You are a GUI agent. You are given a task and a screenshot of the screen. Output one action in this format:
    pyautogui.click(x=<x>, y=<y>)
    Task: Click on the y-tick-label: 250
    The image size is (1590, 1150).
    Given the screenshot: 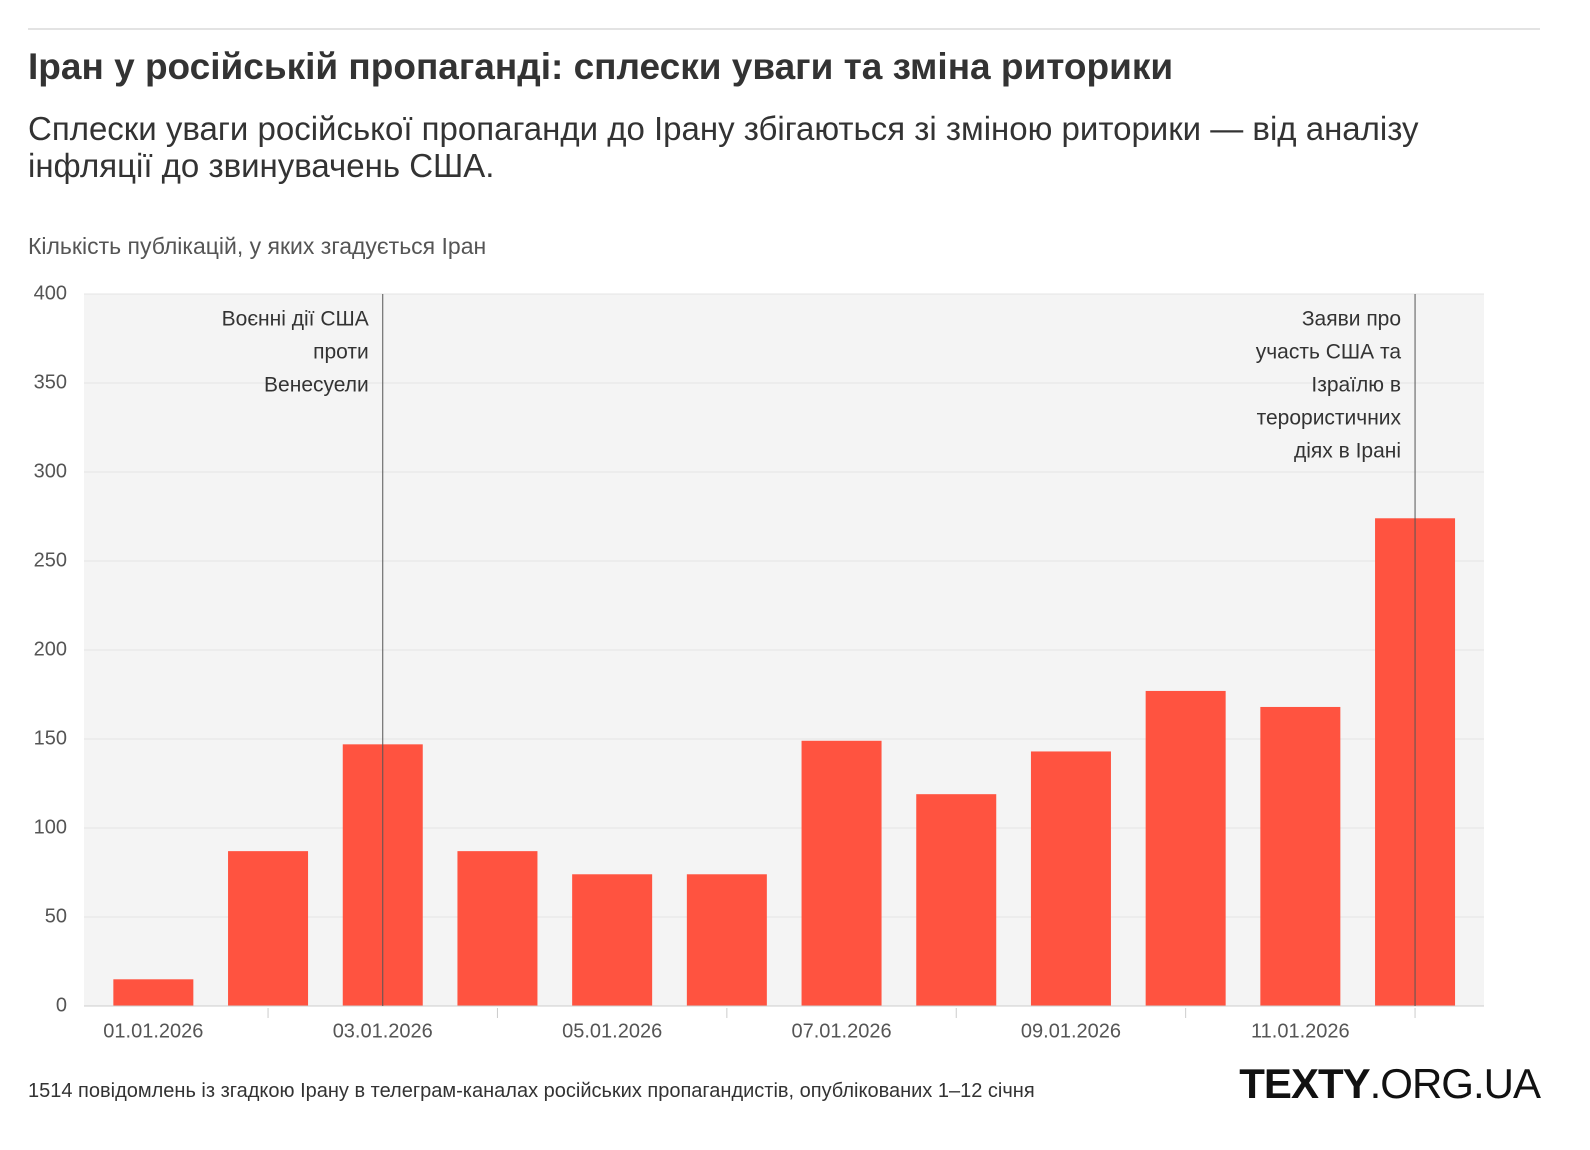 What is the action you would take?
    pyautogui.click(x=50, y=560)
    